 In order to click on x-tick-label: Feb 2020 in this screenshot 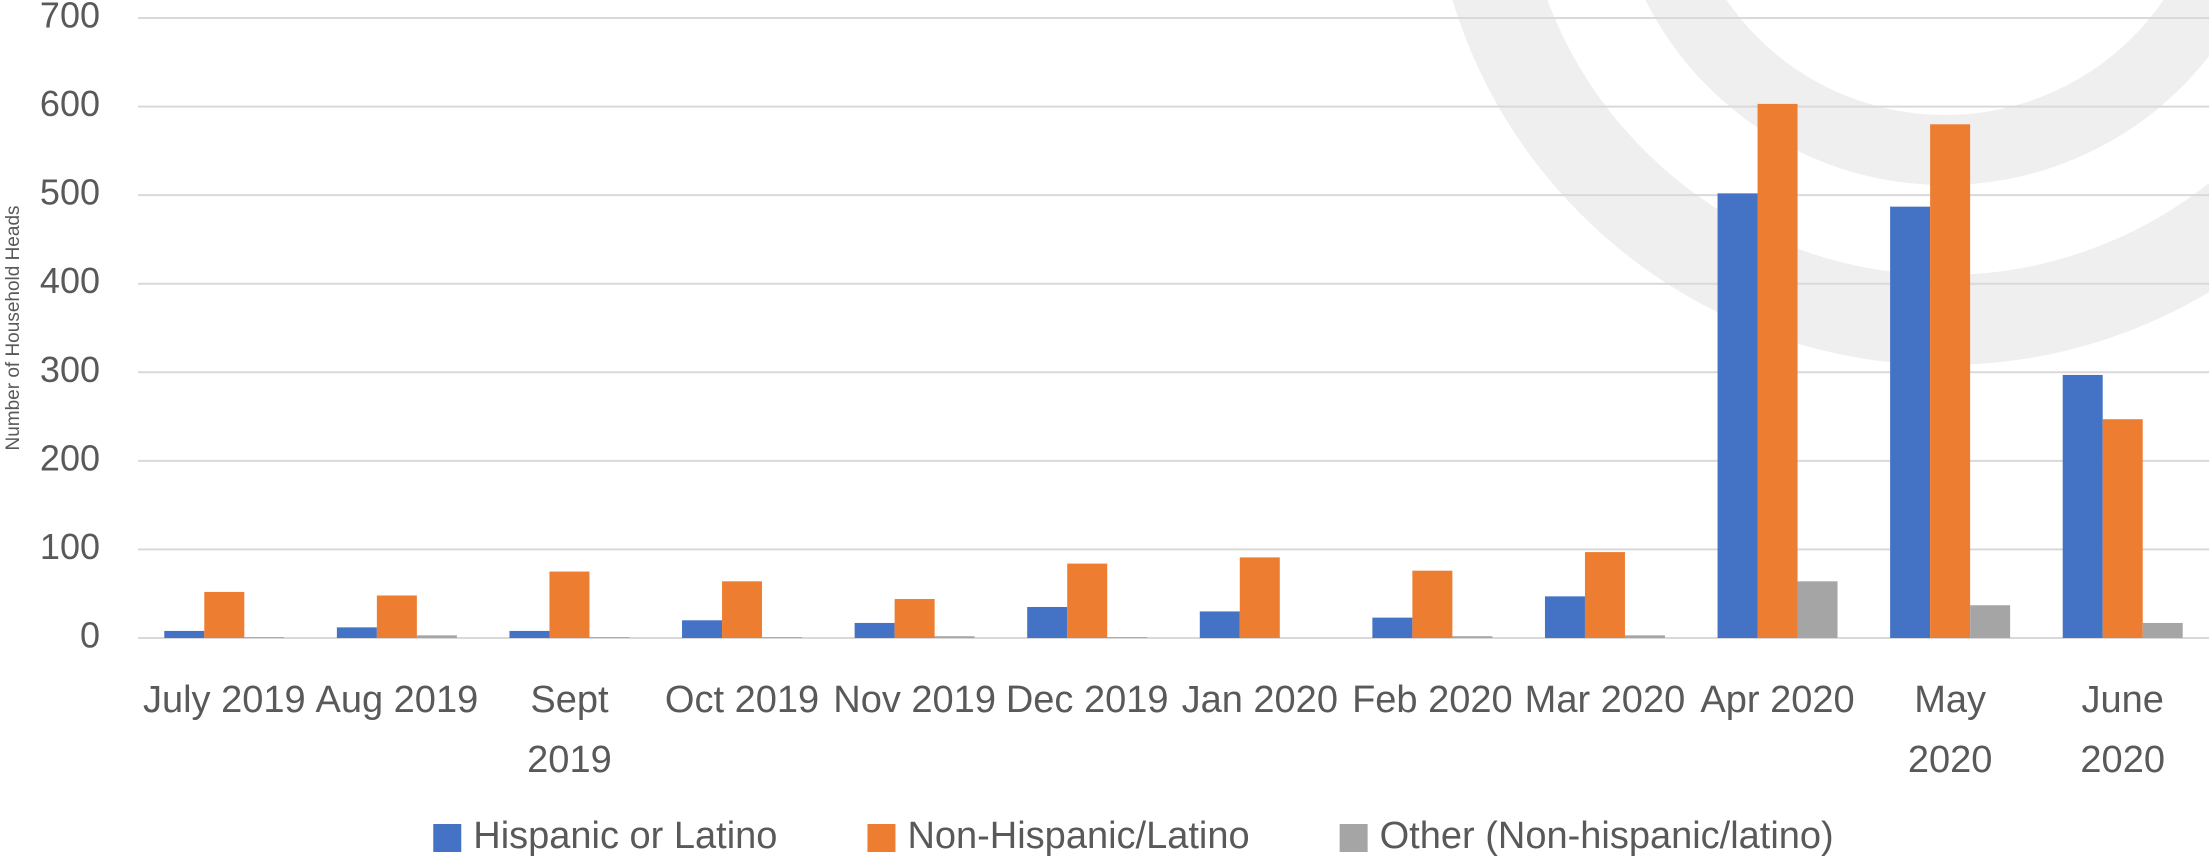, I will do `click(1432, 700)`.